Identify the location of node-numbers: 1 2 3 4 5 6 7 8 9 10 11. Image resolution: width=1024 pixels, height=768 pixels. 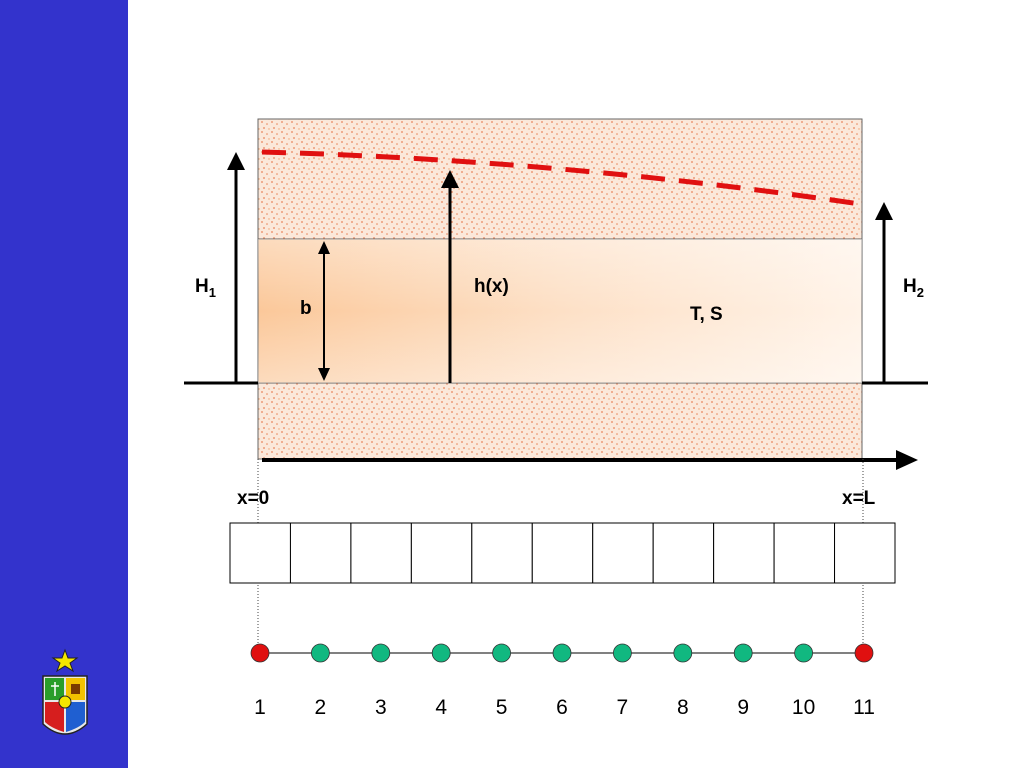
(564, 707).